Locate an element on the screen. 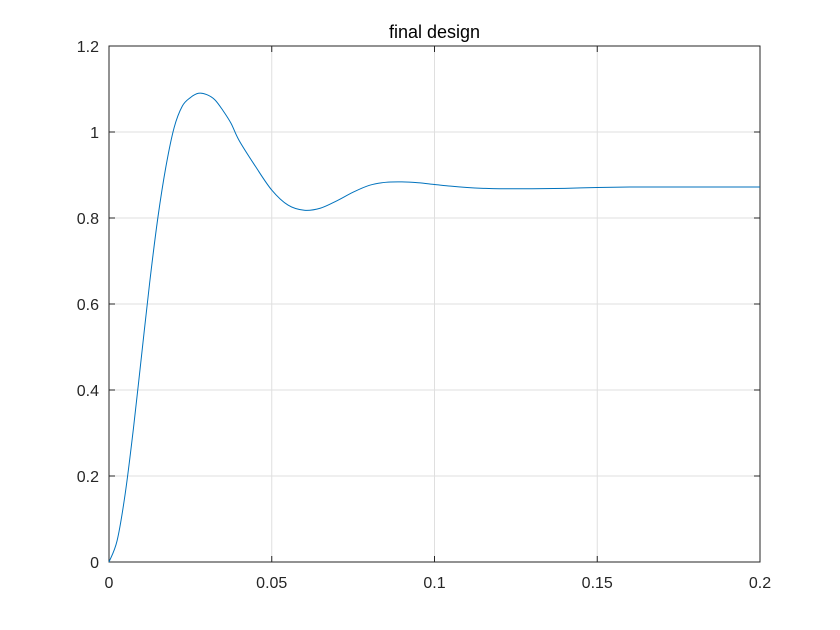 Image resolution: width=840 pixels, height=630 pixels. x-tick-label: 0.1 is located at coordinates (434, 583).